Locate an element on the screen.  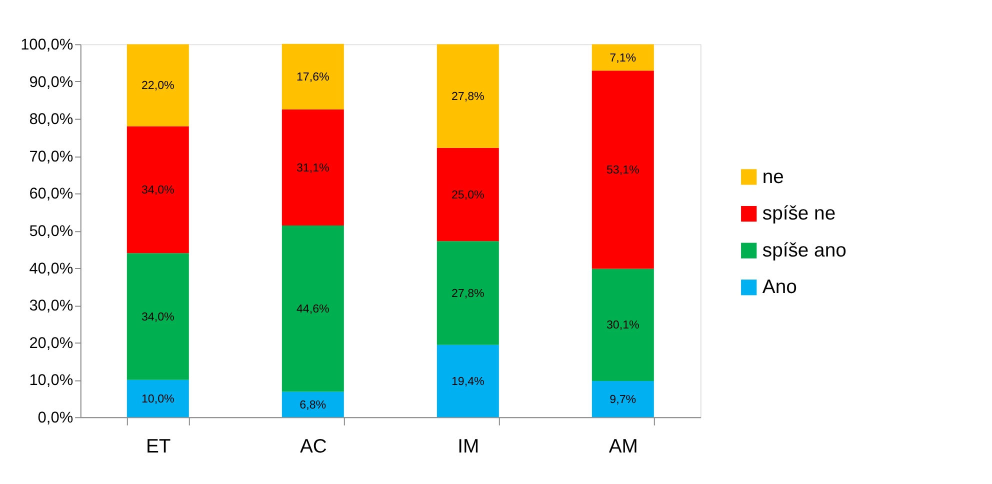
y-tick-label: 80,0% is located at coordinates (51, 119).